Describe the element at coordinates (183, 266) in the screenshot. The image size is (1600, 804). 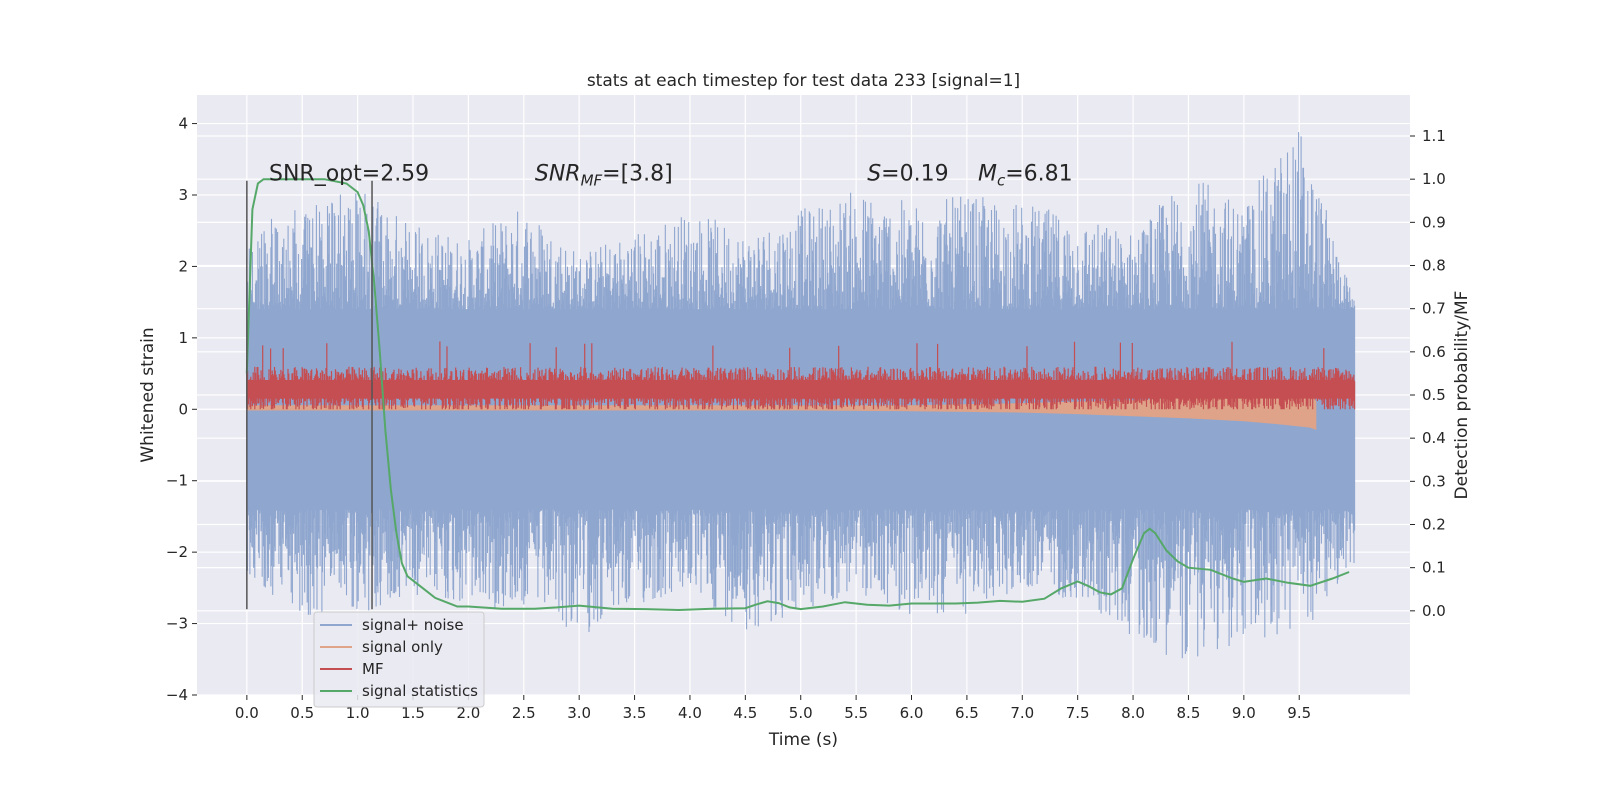
I see `y-tick-label-2: 2` at that location.